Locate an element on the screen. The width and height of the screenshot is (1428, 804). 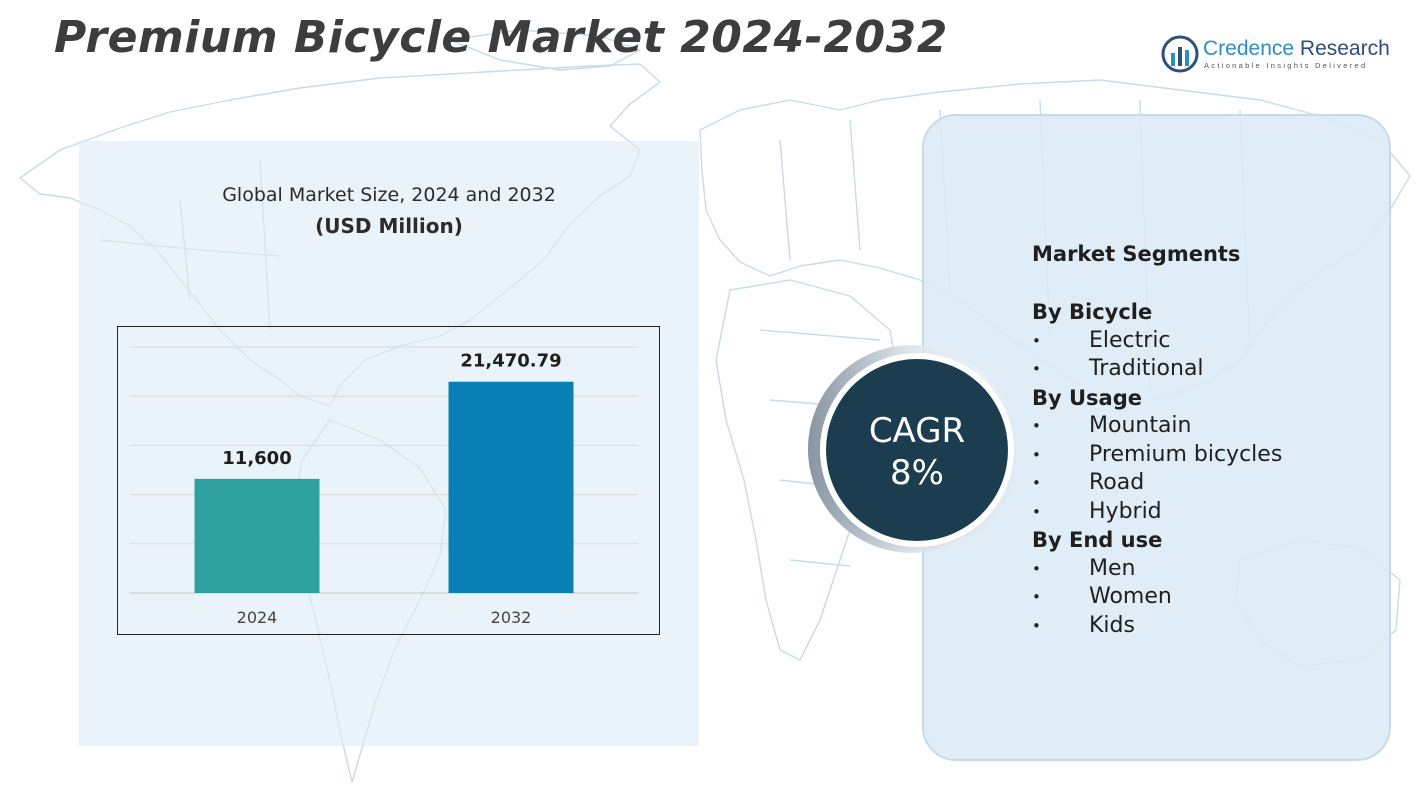
bar-chart: 11,600 2024 21,470.79 2032 is located at coordinates (384, 486).